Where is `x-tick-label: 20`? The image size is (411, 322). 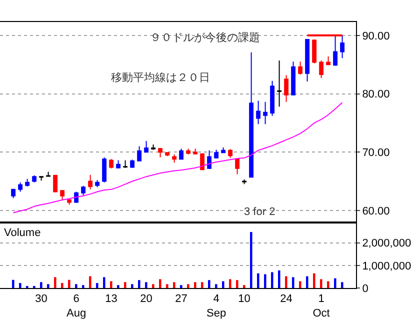 x-tick-label: 20 is located at coordinates (146, 299).